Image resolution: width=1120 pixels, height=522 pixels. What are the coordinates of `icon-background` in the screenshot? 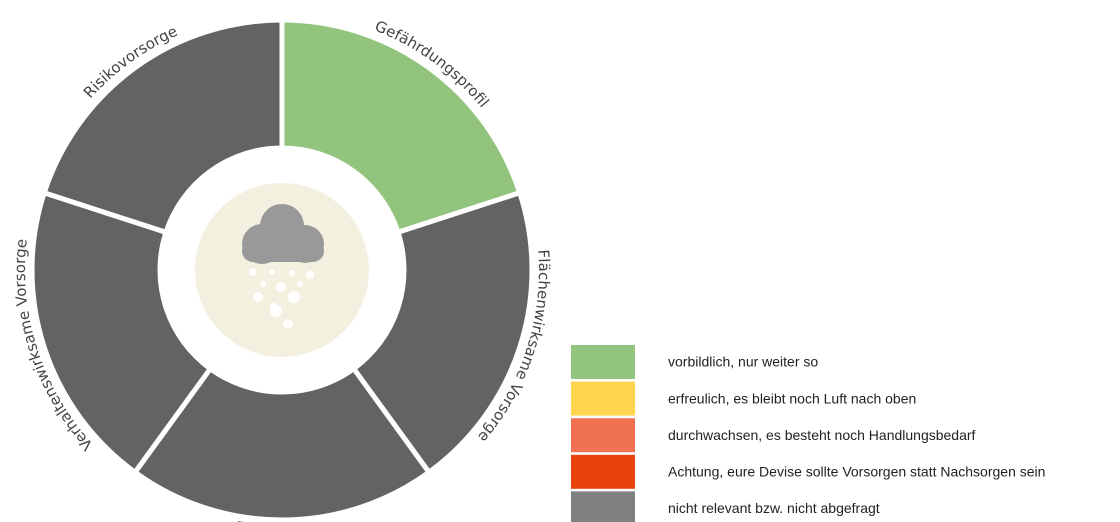 It's located at (282, 270).